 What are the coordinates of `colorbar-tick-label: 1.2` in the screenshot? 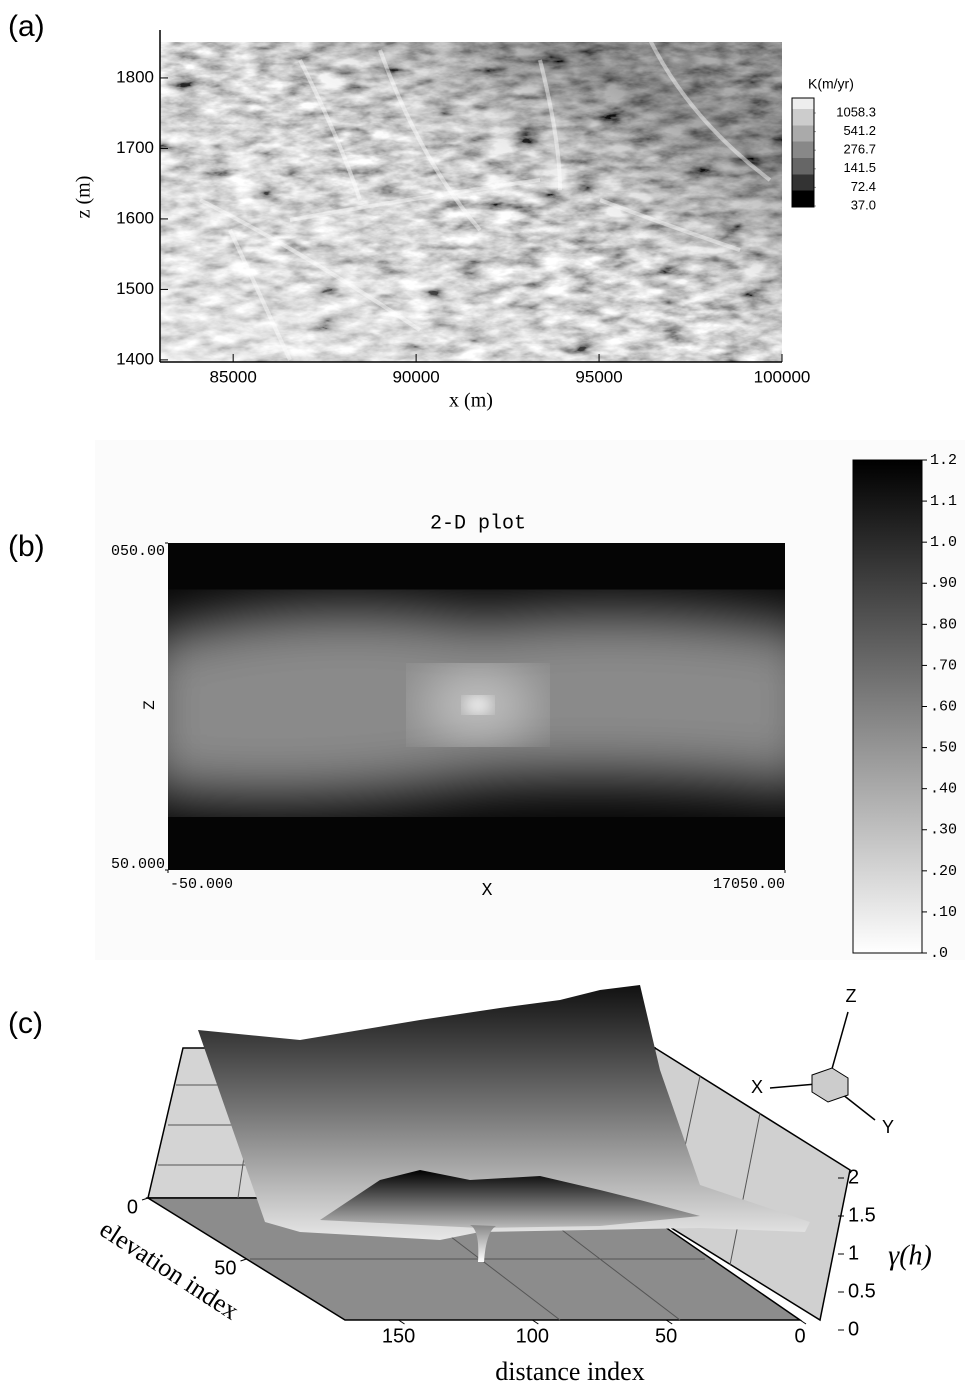 It's located at (943, 460).